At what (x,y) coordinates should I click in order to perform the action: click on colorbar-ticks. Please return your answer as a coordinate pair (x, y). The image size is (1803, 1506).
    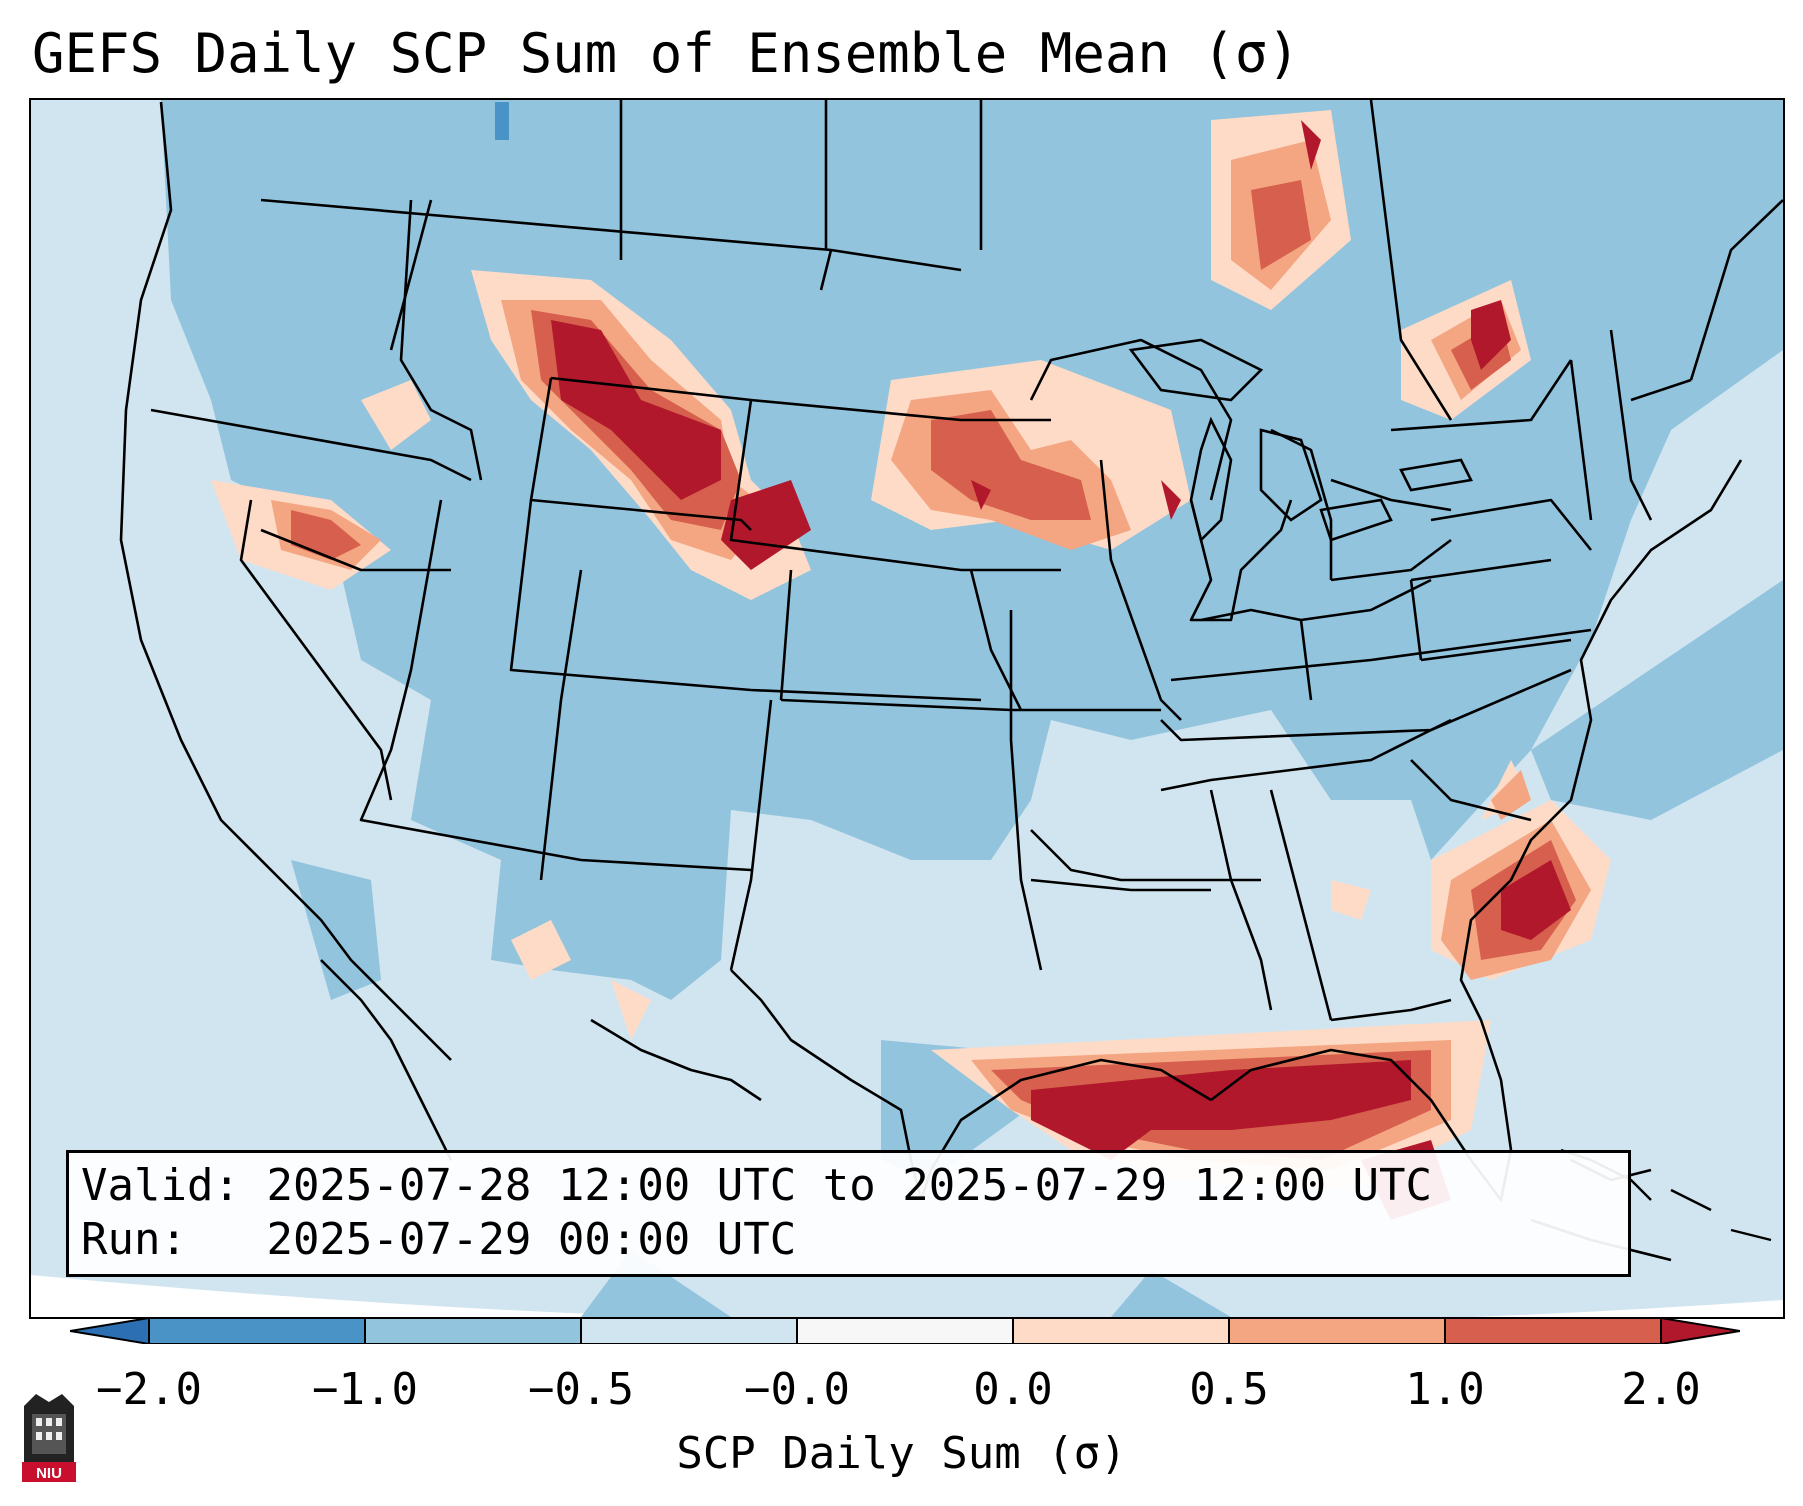
    Looking at the image, I should click on (905, 1331).